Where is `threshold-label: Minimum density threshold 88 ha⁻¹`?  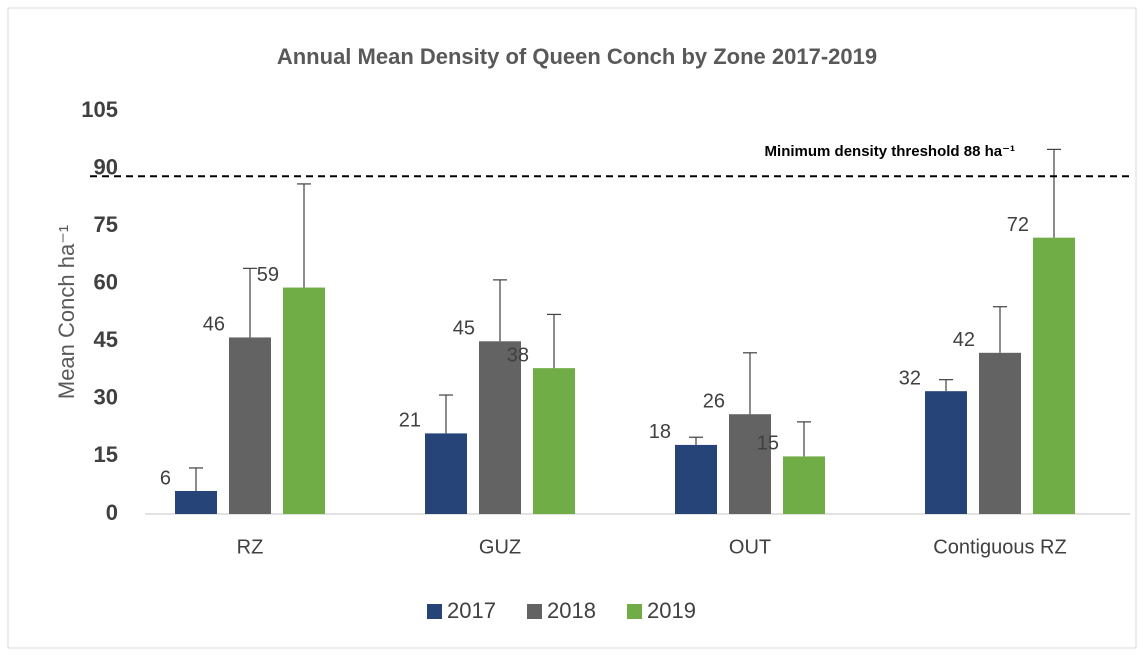 threshold-label: Minimum density threshold 88 ha⁻¹ is located at coordinates (890, 151).